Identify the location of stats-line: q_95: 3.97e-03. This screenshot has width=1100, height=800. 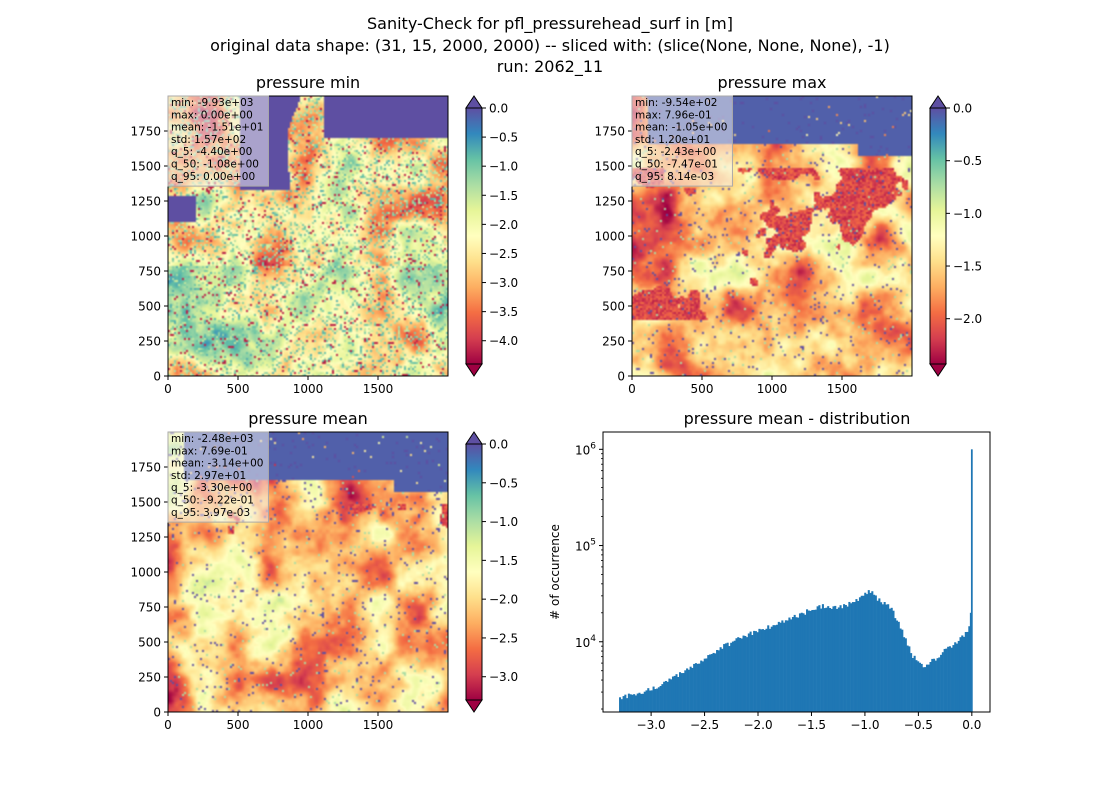
(210, 513).